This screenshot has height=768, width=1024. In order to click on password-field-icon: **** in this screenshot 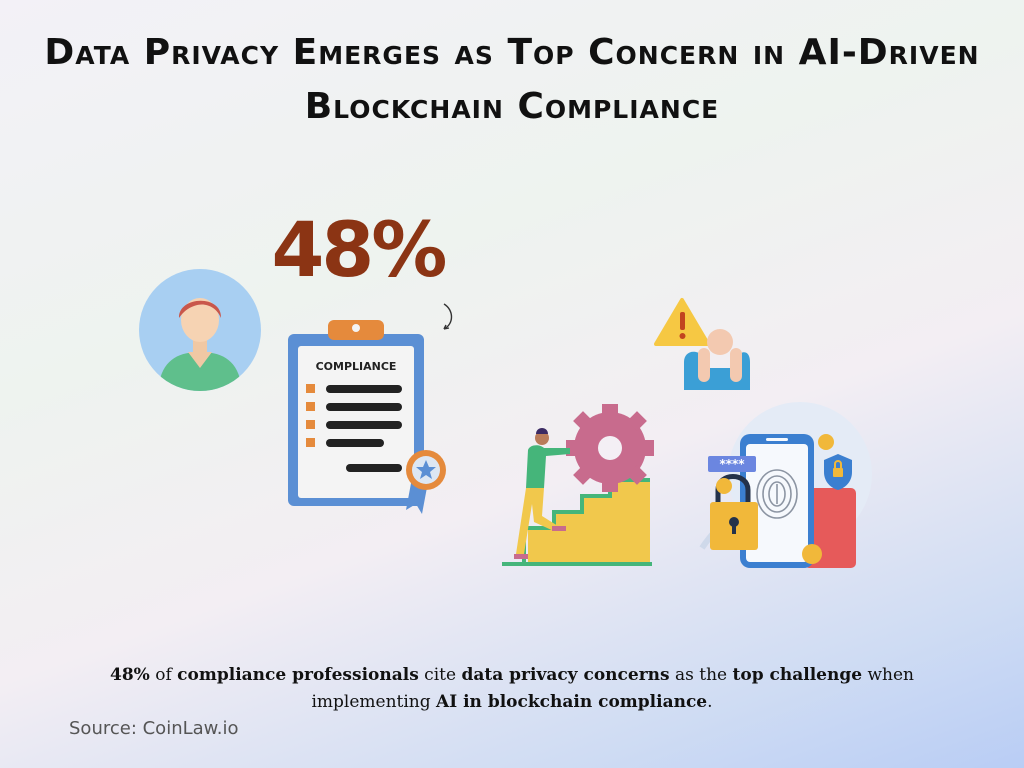, I will do `click(732, 464)`.